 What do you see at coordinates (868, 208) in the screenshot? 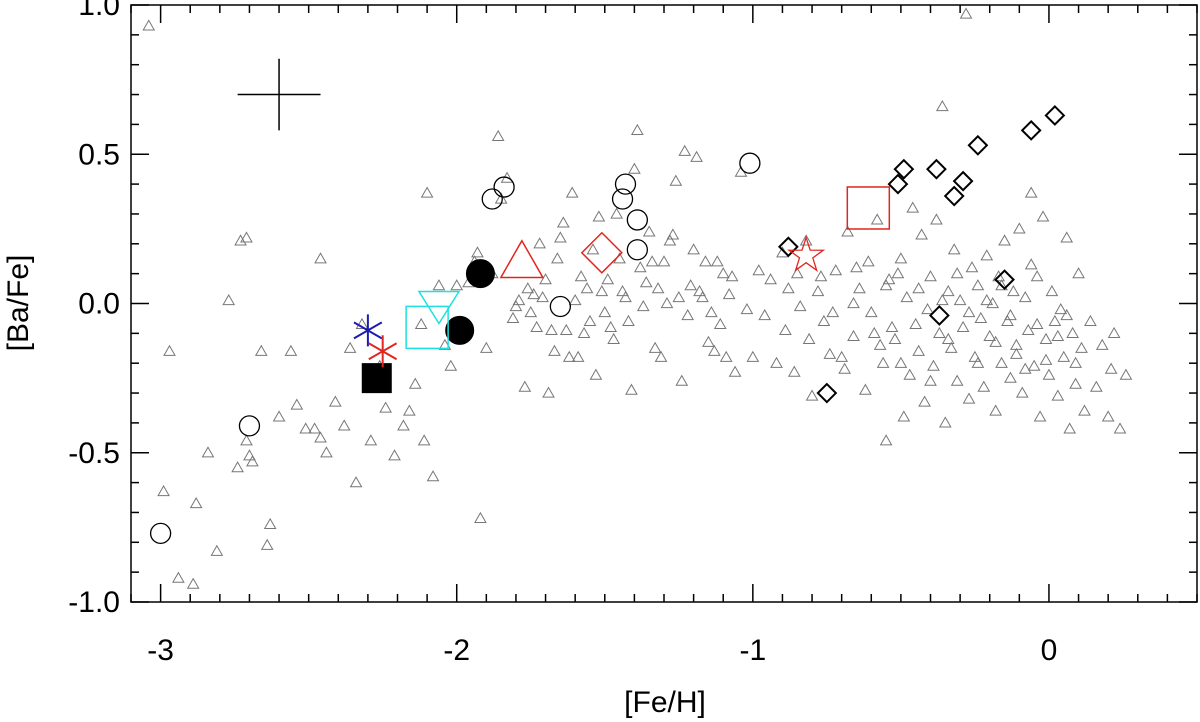
I see `large-open-square-point` at bounding box center [868, 208].